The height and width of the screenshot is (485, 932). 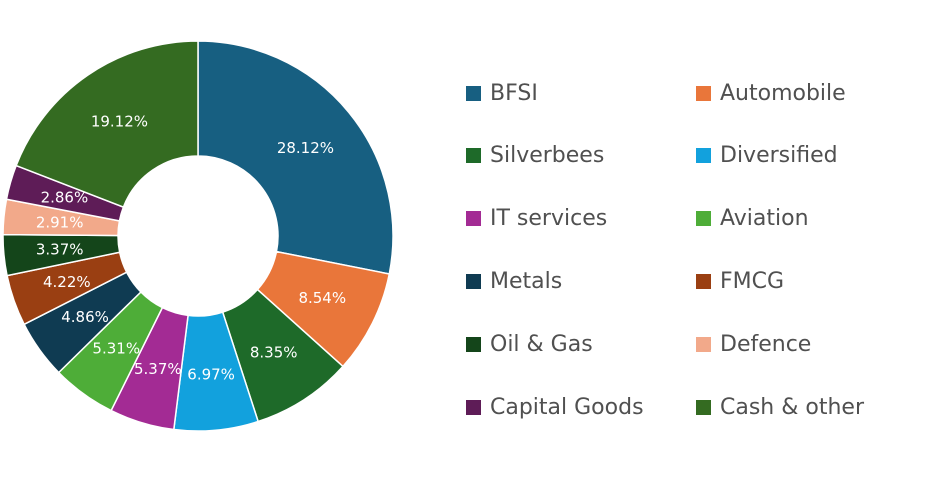 What do you see at coordinates (764, 219) in the screenshot?
I see `legend-label: Aviation` at bounding box center [764, 219].